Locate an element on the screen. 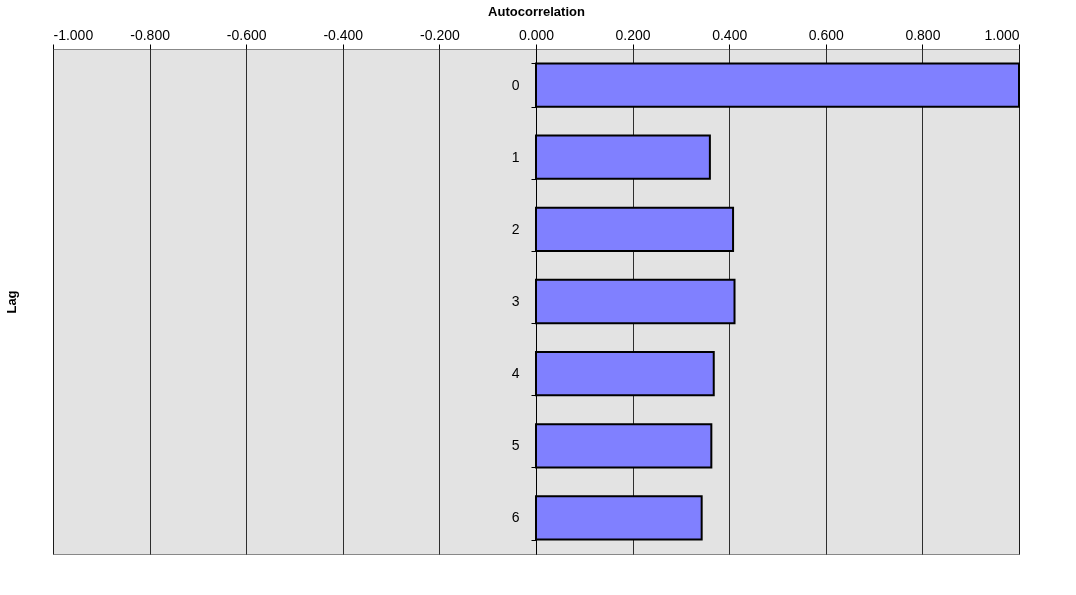 Image resolution: width=1076 pixels, height=595 pixels. y-tick-label: 1 is located at coordinates (515, 156).